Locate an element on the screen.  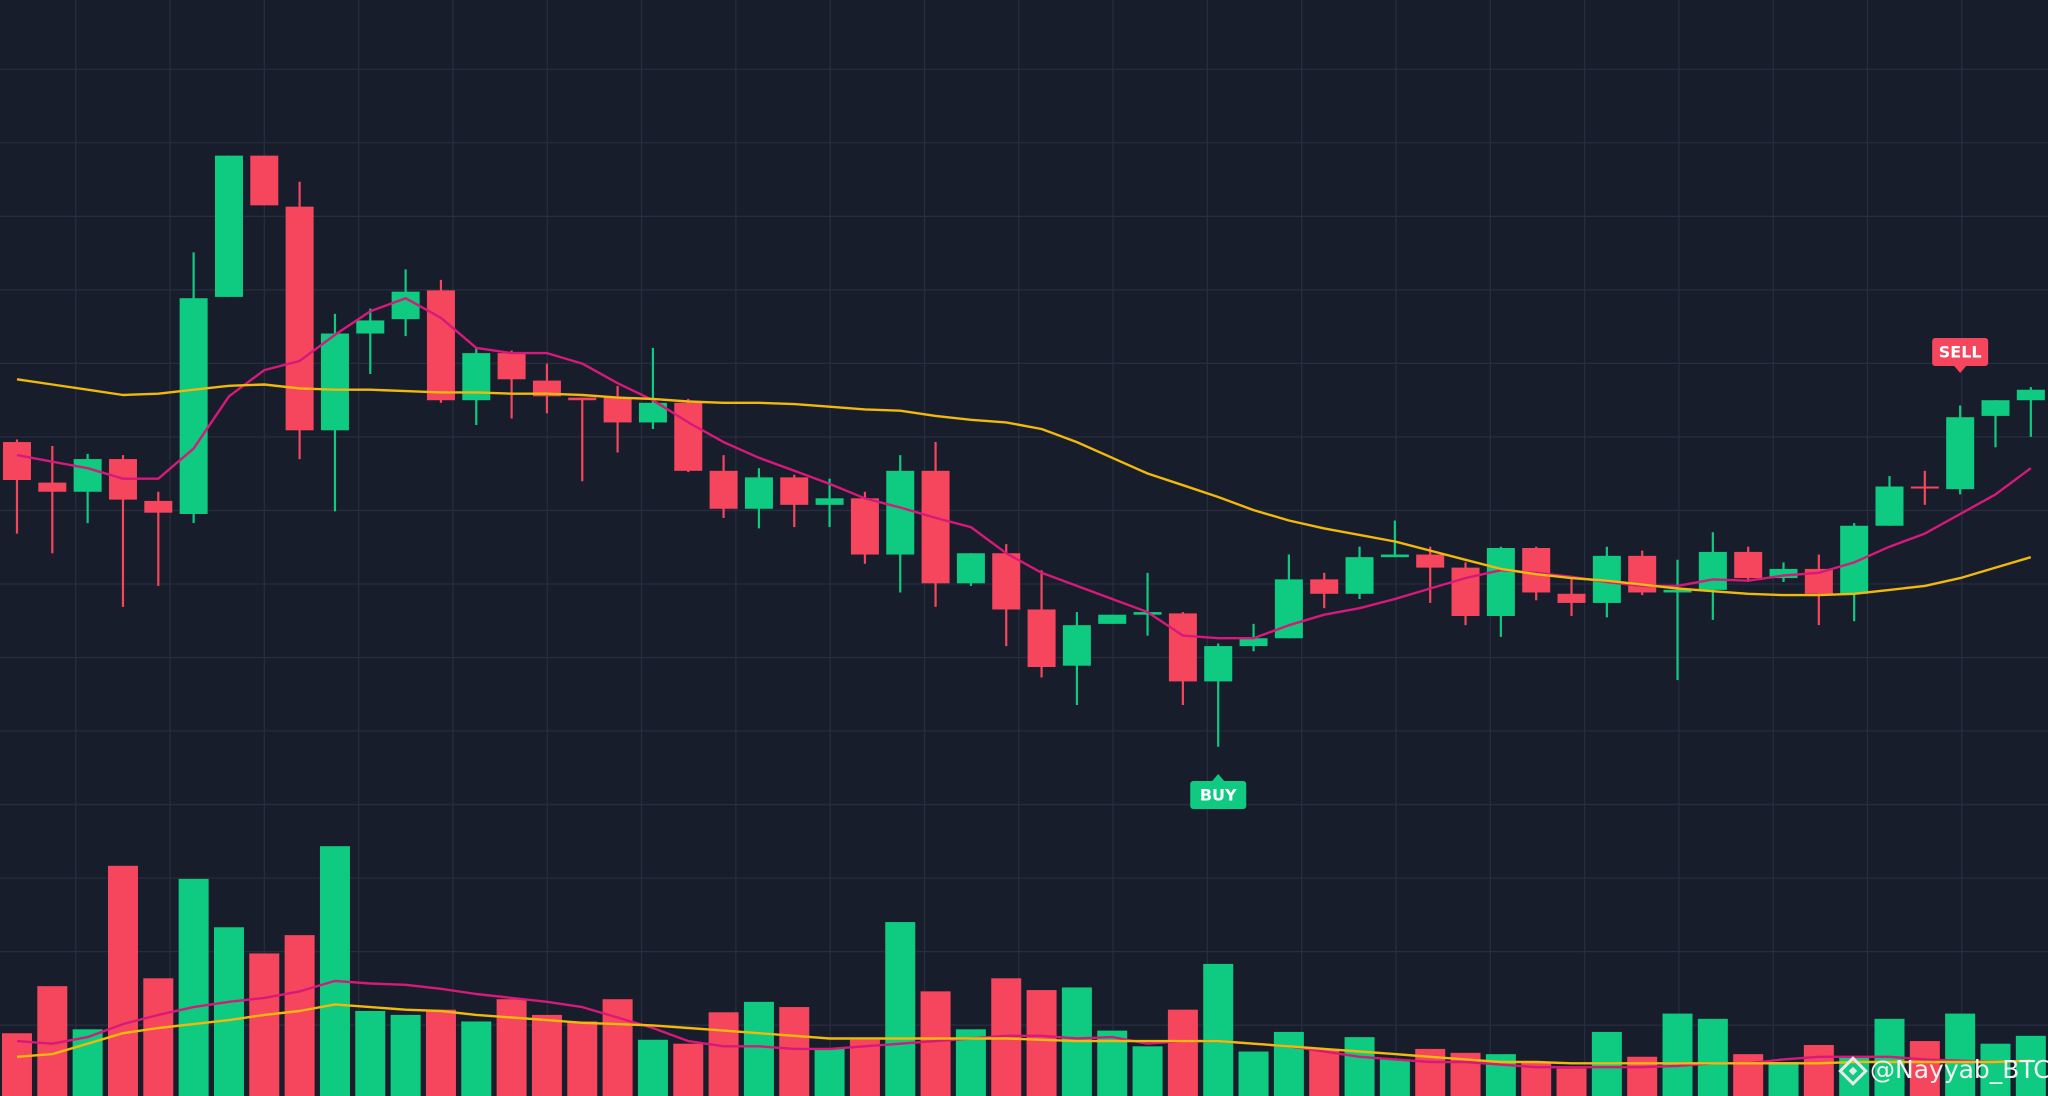
signal-label: BUY is located at coordinates (1218, 795).